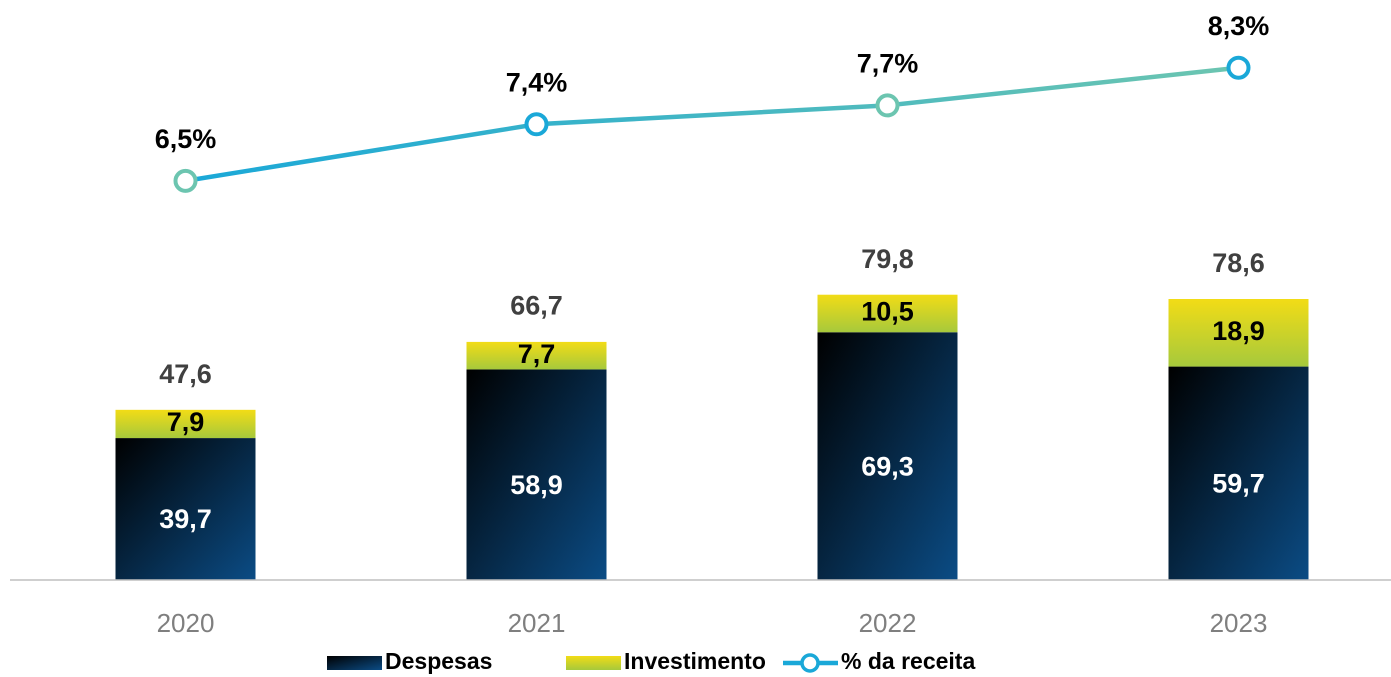 Image resolution: width=1391 pixels, height=677 pixels. What do you see at coordinates (908, 661) in the screenshot?
I see `legend-label: % da receita` at bounding box center [908, 661].